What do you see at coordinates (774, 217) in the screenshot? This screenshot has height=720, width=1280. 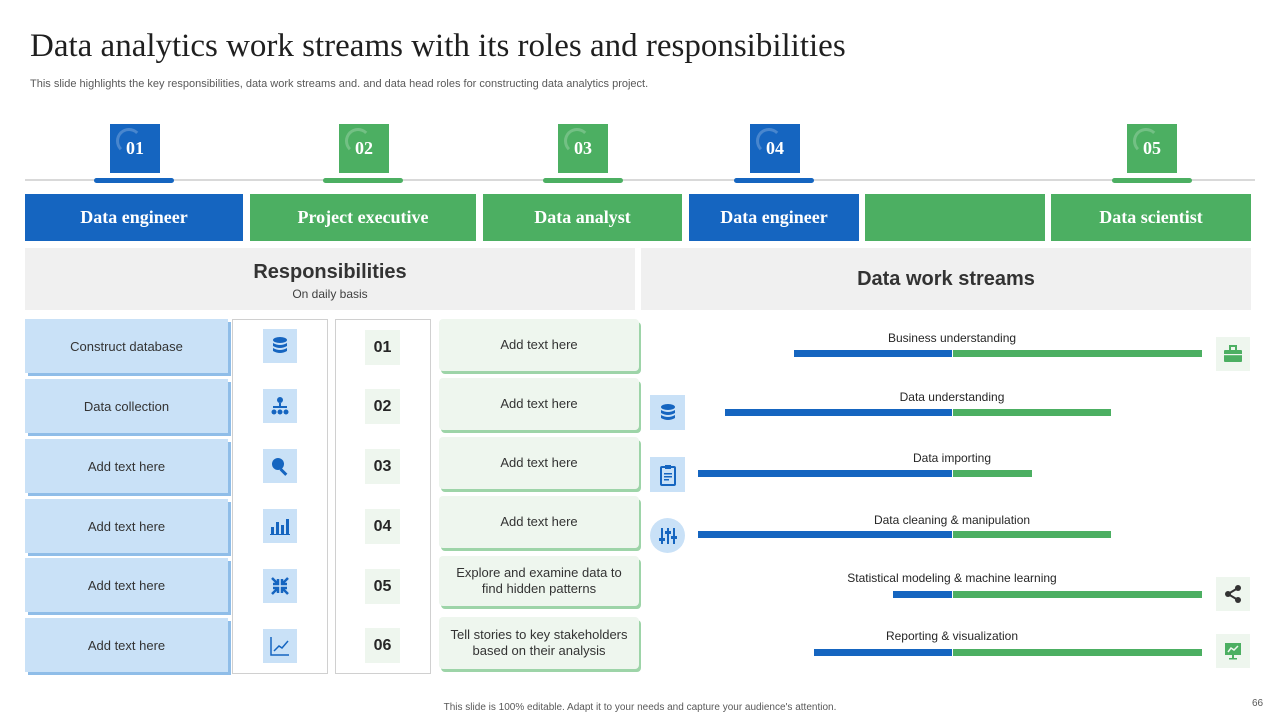 I see `role-data-engineer-2: Data engineer` at bounding box center [774, 217].